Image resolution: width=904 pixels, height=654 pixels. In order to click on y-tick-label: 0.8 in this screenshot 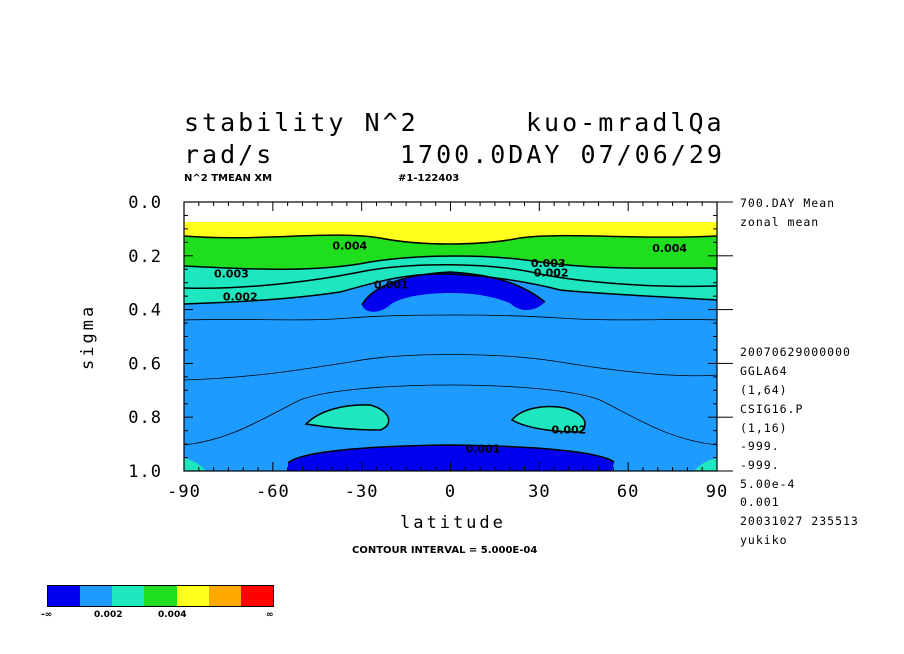, I will do `click(145, 418)`.